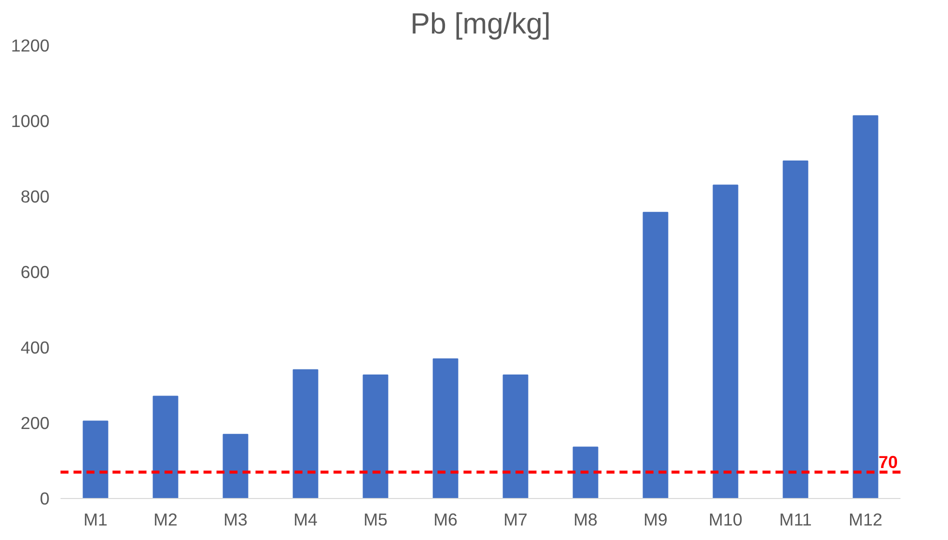  Describe the element at coordinates (865, 520) in the screenshot. I see `x-tick-label: M12` at that location.